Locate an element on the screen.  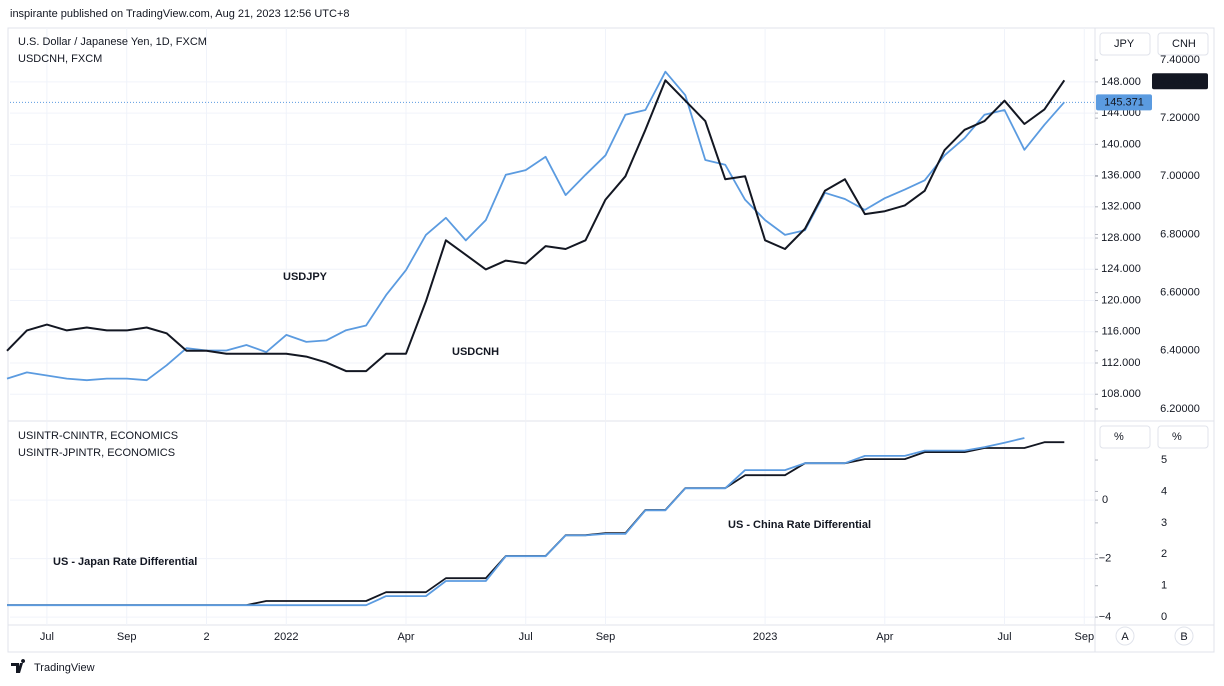
brand: TradingView is located at coordinates (64, 668).